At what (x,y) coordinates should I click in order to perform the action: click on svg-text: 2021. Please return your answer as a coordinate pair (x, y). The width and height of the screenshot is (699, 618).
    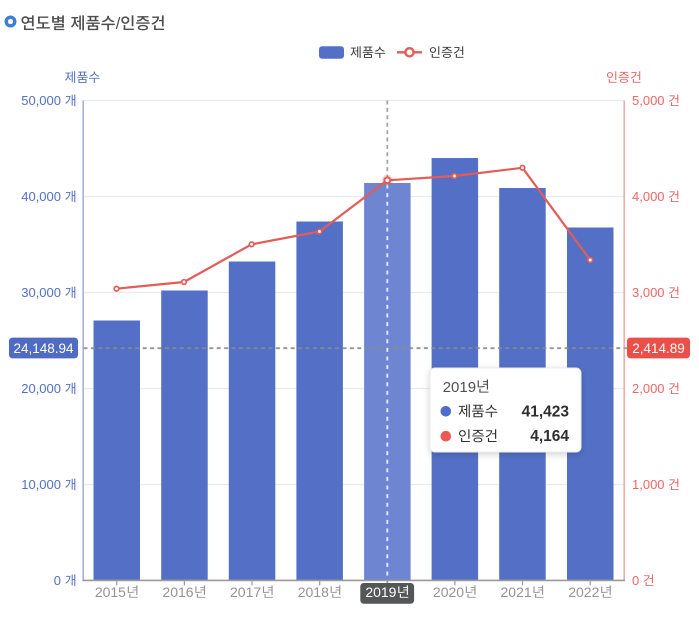
    Looking at the image, I should click on (516, 592).